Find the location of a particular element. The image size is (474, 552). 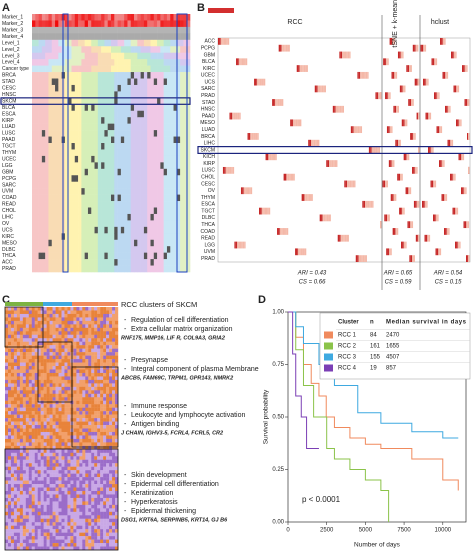

row-label: PRAD is located at coordinates (208, 259).